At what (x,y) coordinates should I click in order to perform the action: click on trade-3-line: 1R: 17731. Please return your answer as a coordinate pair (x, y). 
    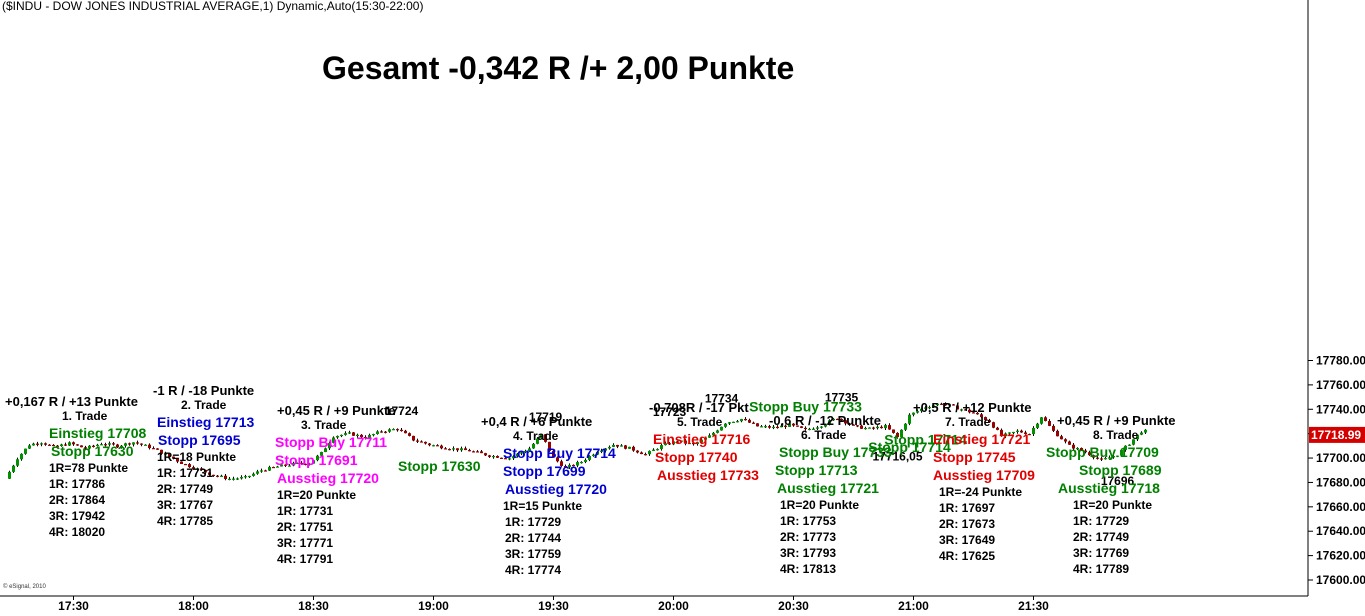
    Looking at the image, I should click on (305, 511).